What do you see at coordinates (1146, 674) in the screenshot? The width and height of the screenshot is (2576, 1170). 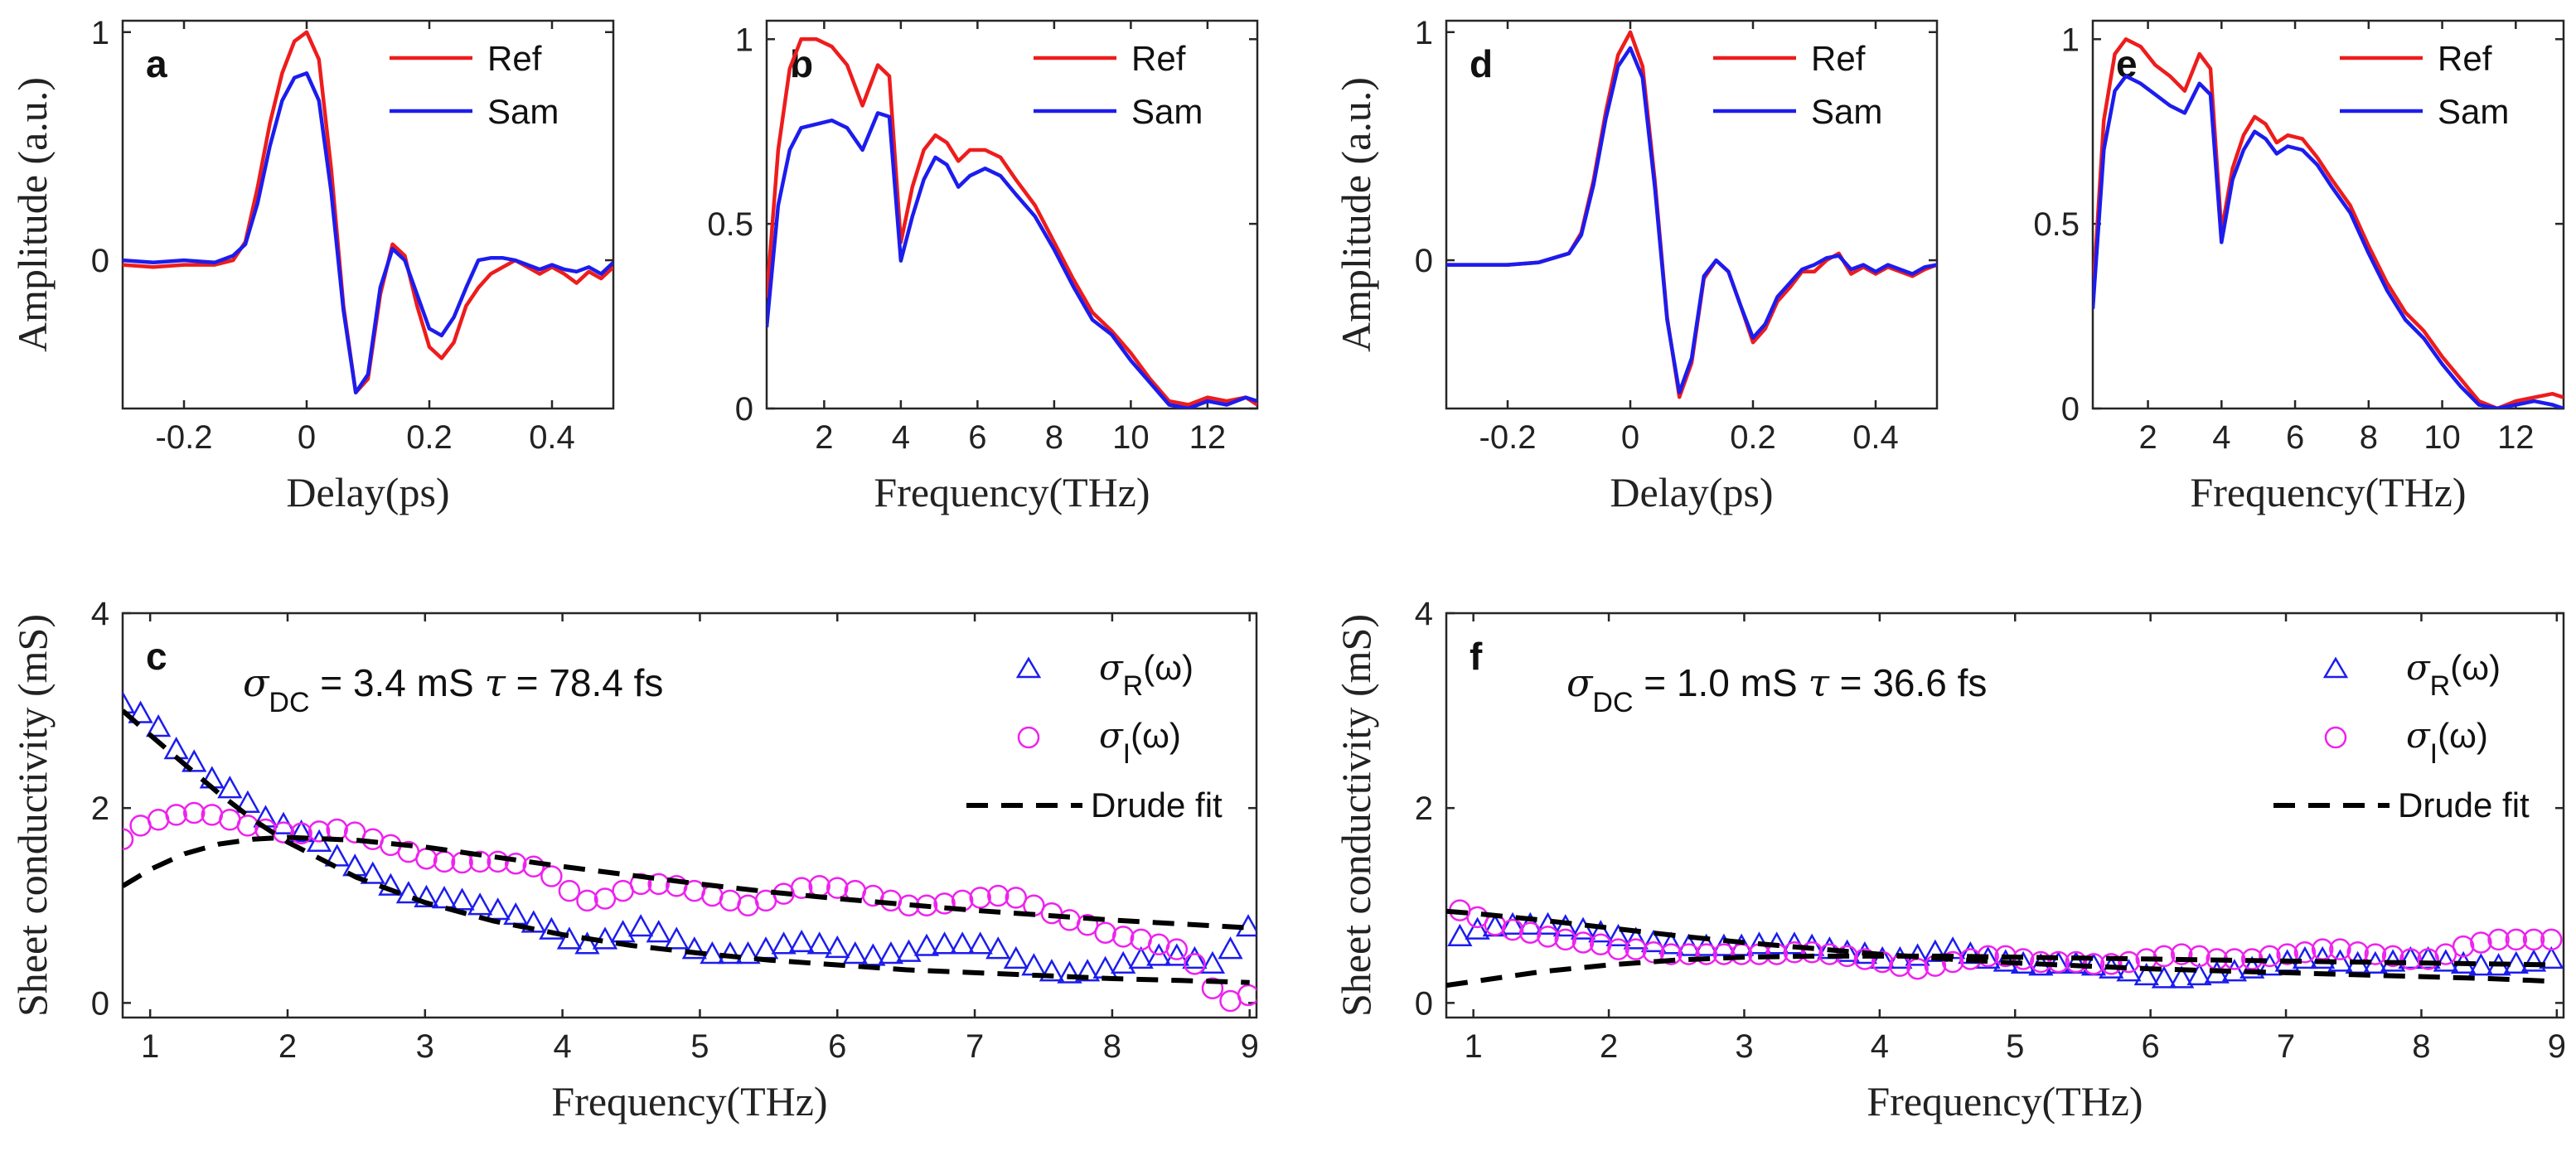 I see `legend-label-sigma-r: σR(ω)` at bounding box center [1146, 674].